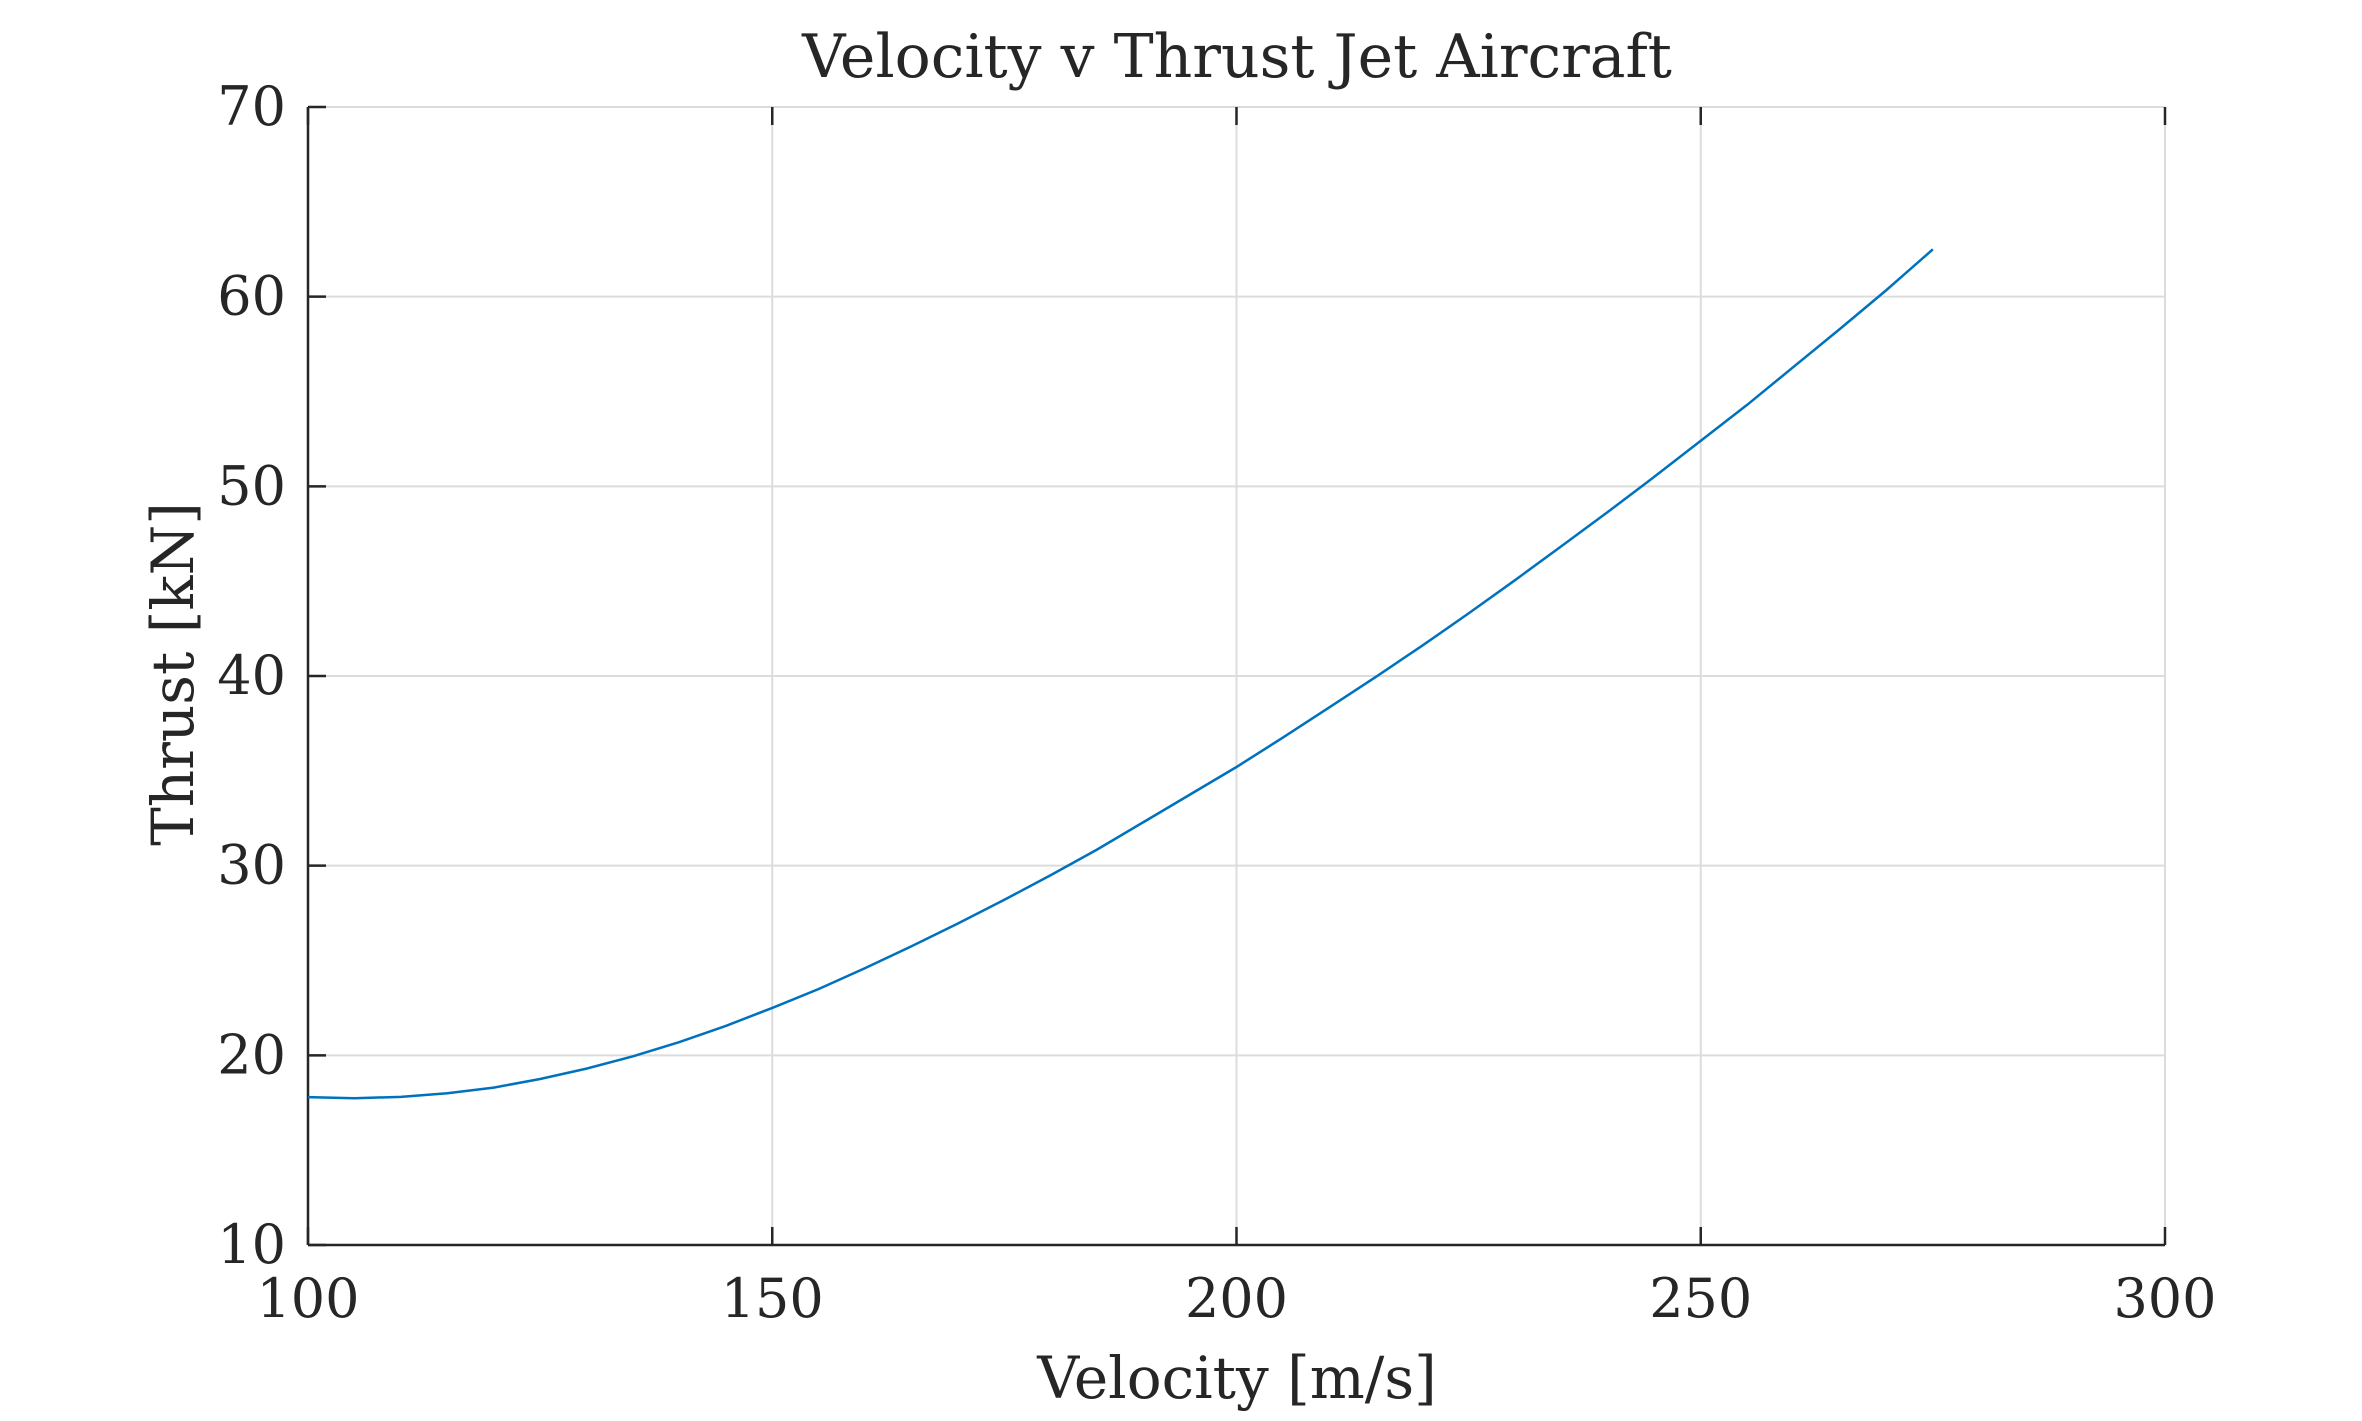  Describe the element at coordinates (251, 485) in the screenshot. I see `y-tick-label: 50` at that location.